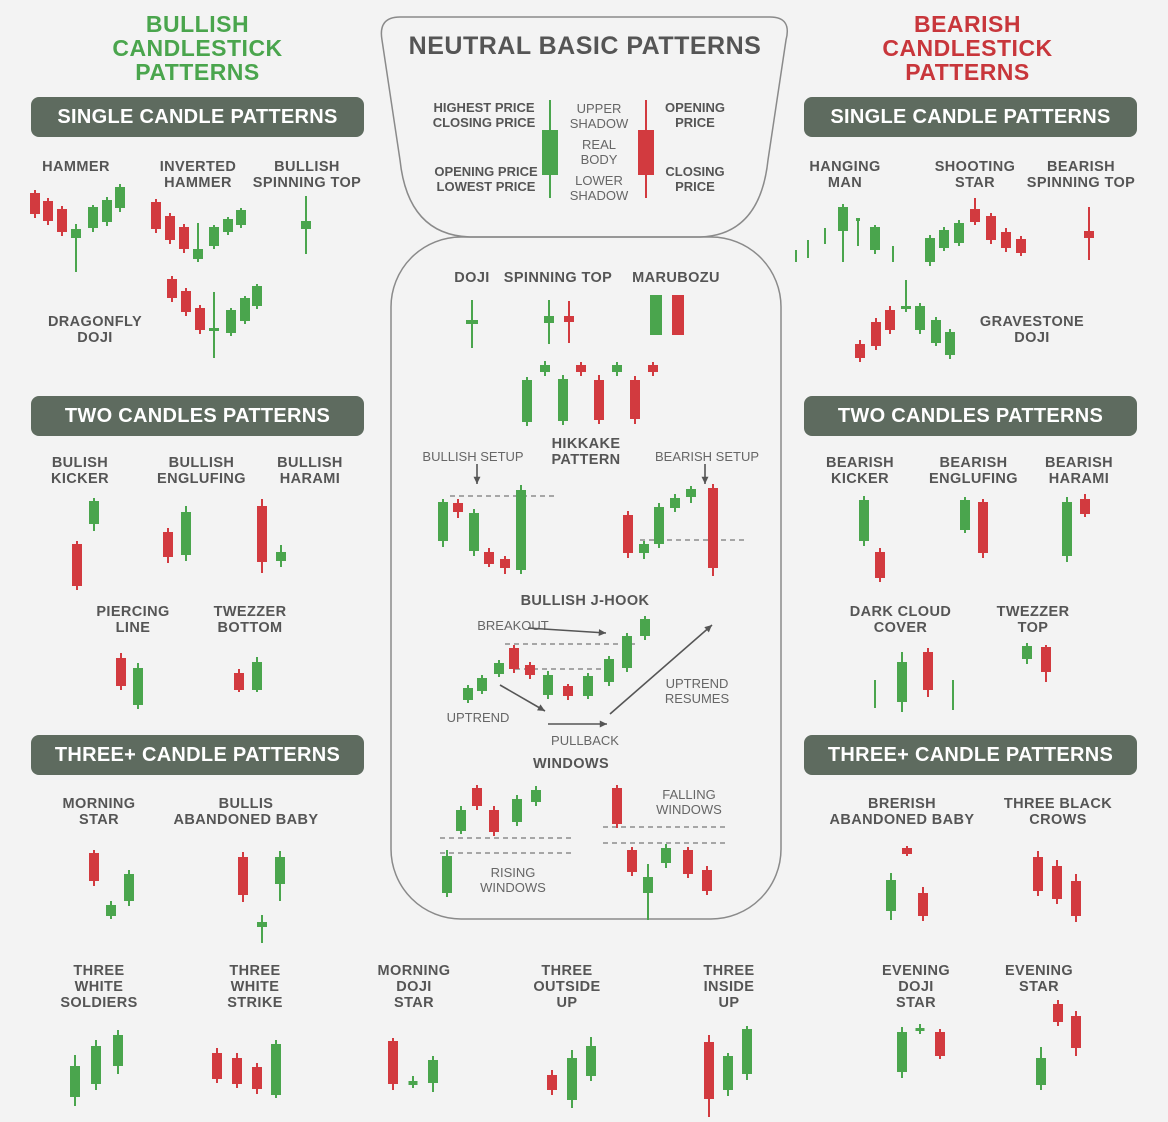 The image size is (1168, 1122). What do you see at coordinates (99, 812) in the screenshot?
I see `morning-star-label: MORNING STAR` at bounding box center [99, 812].